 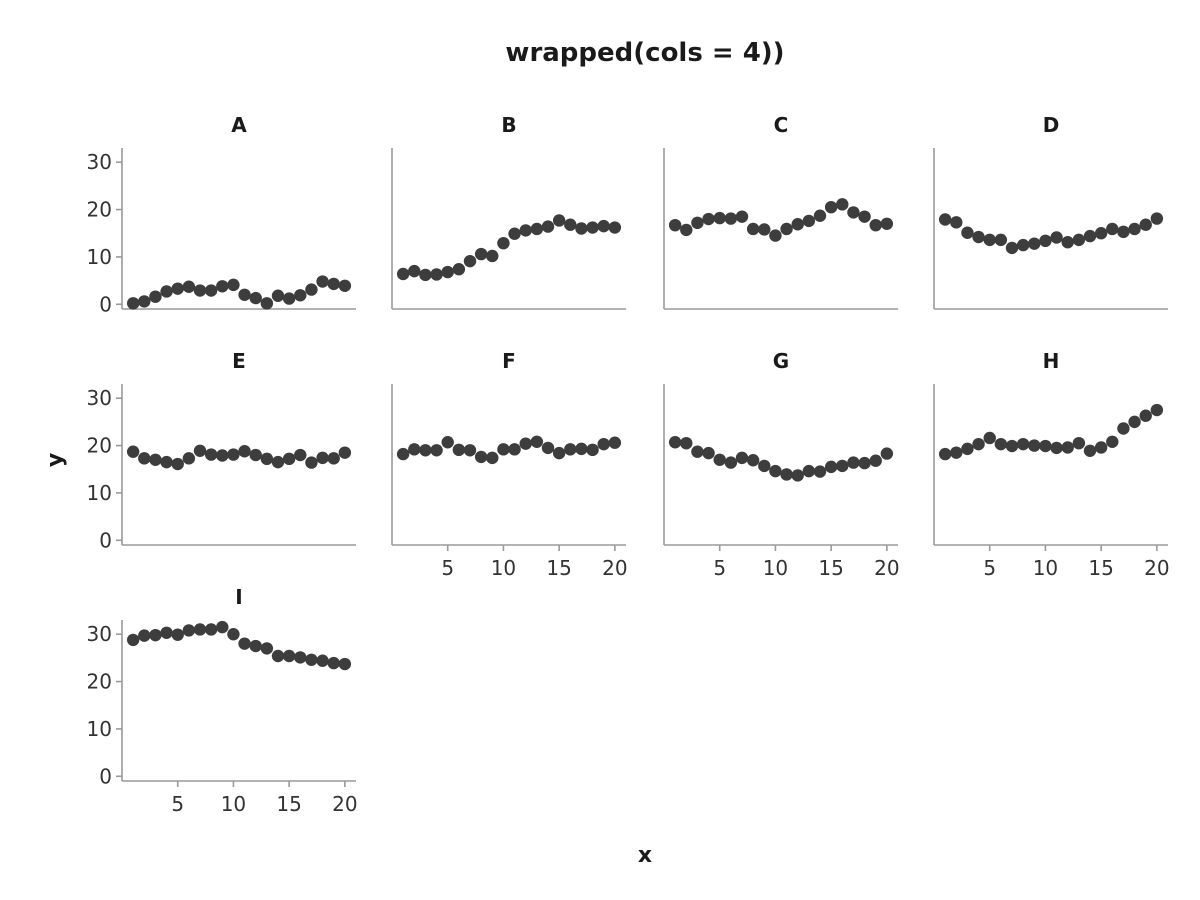 What do you see at coordinates (781, 361) in the screenshot?
I see `facet-label: G` at bounding box center [781, 361].